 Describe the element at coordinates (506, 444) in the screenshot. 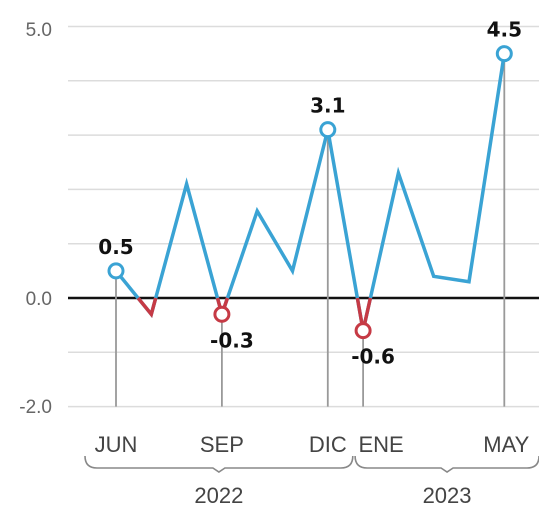

I see `x-tick-label: MAY` at that location.